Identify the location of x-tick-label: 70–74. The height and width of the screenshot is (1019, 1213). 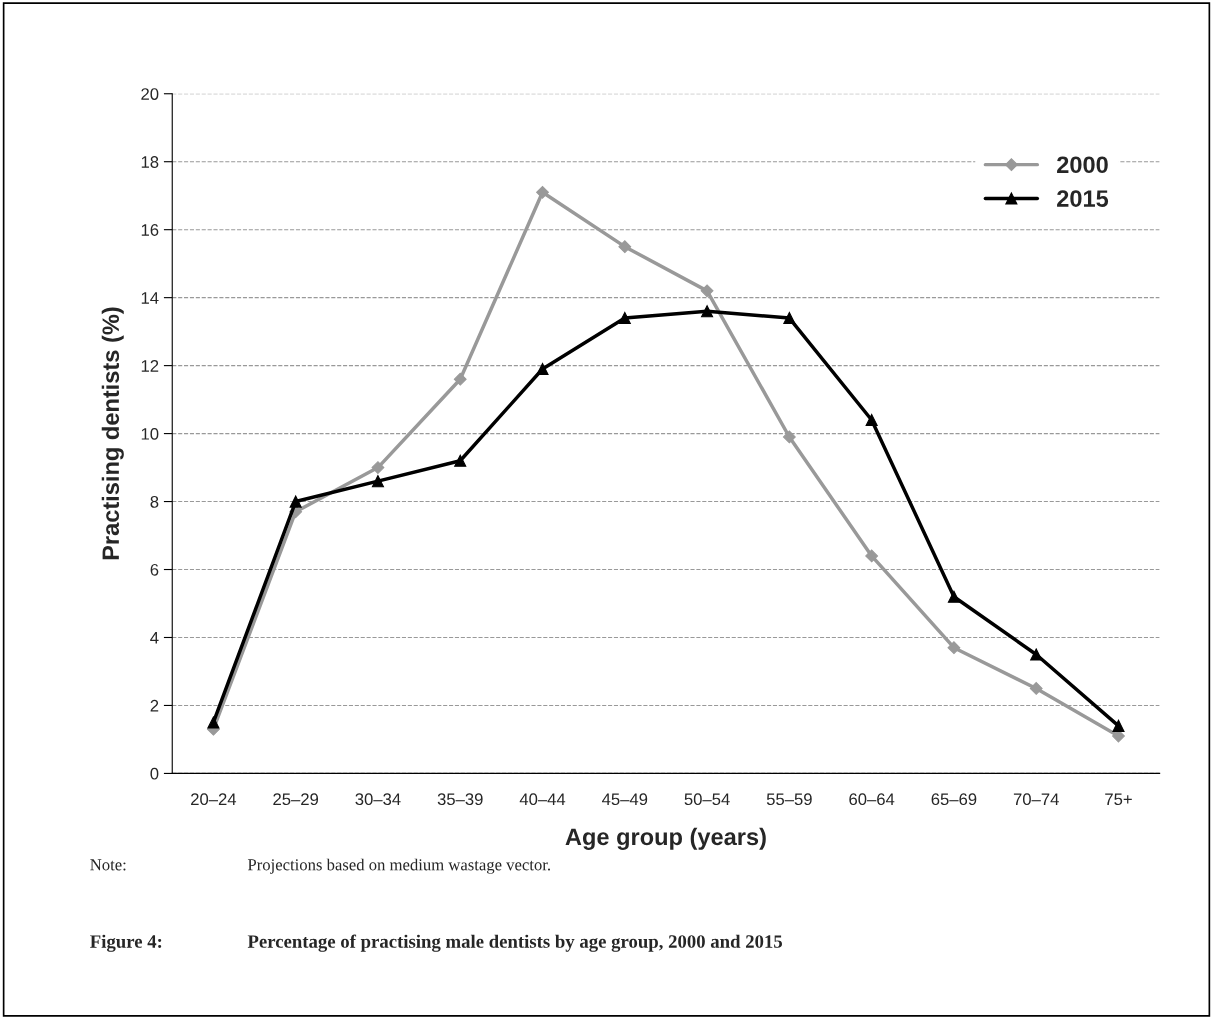
(1036, 799).